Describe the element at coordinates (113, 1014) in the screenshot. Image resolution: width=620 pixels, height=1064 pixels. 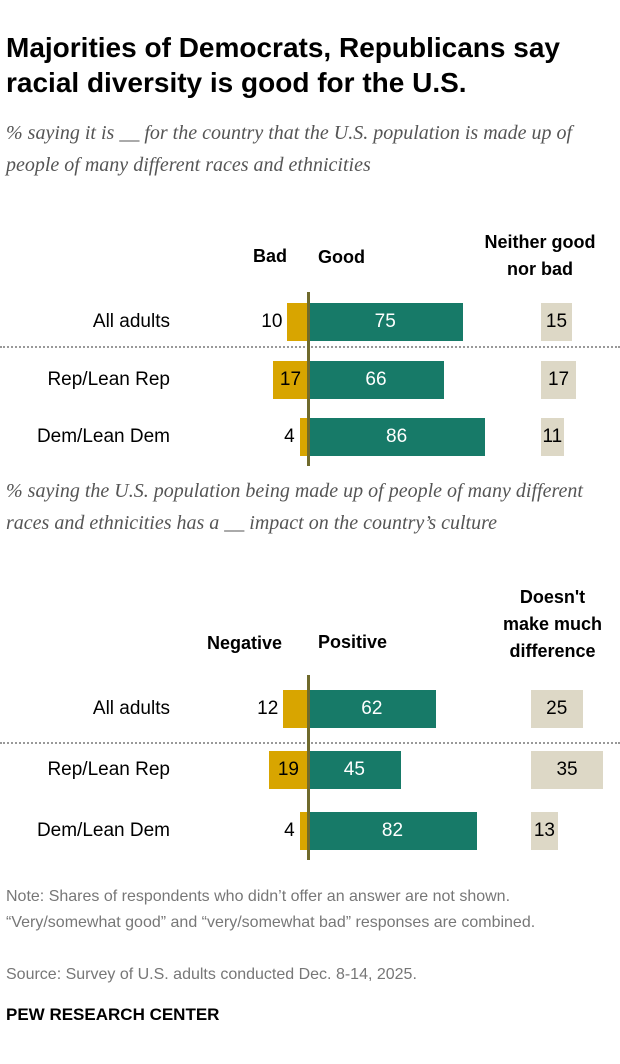
I see `brand-logo: PEW RESEARCH CENTER` at that location.